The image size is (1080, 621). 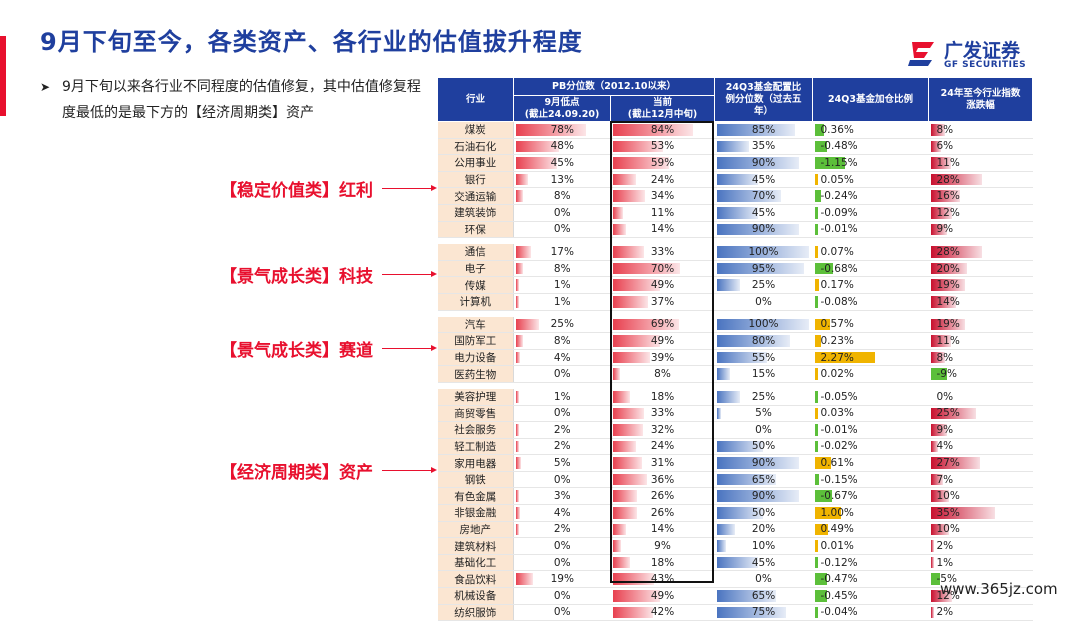 What do you see at coordinates (662, 196) in the screenshot?
I see `pb-now-cell-value: 34%` at bounding box center [662, 196].